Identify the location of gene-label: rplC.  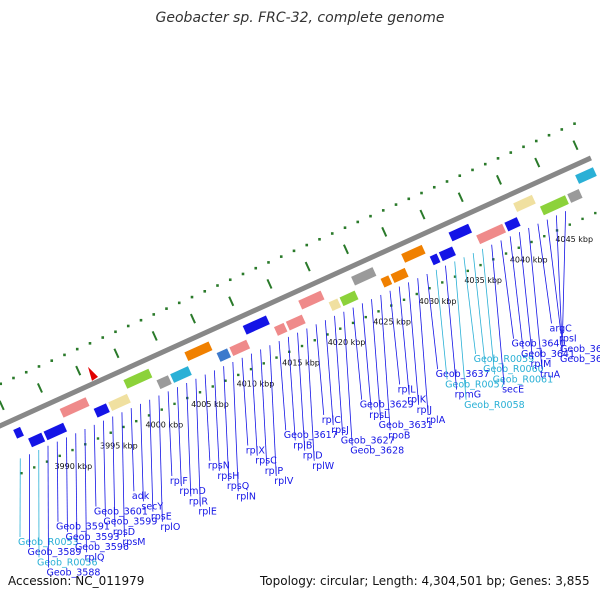
(332, 420).